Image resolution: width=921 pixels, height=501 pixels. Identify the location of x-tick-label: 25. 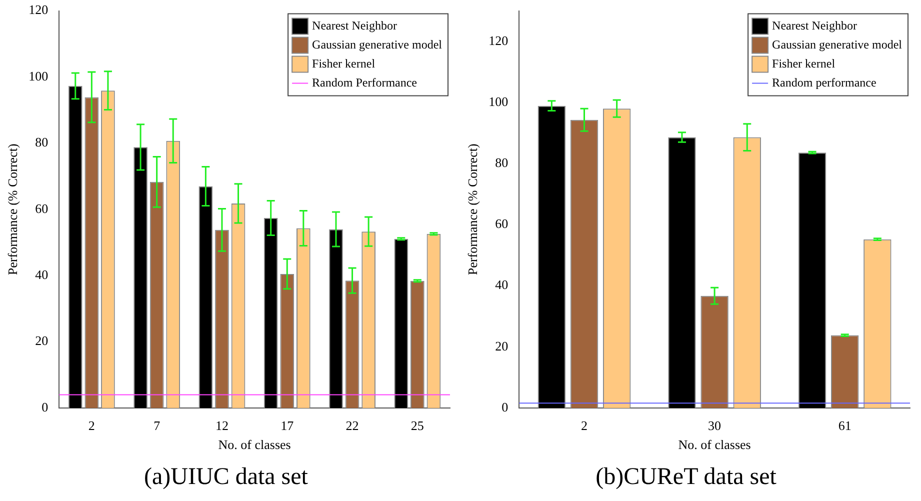
(417, 426).